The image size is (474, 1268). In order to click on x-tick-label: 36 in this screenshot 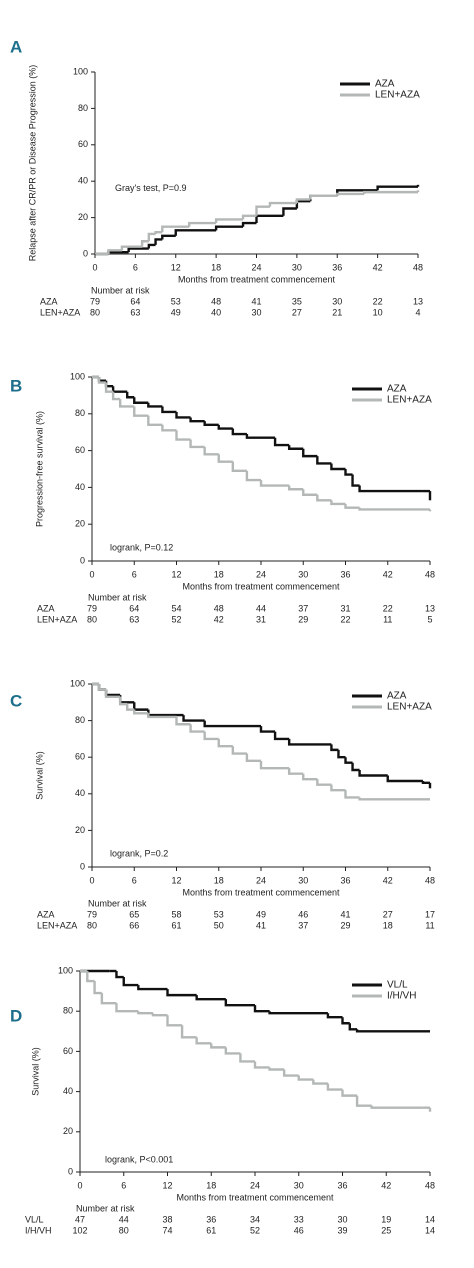, I will do `click(342, 1185)`.